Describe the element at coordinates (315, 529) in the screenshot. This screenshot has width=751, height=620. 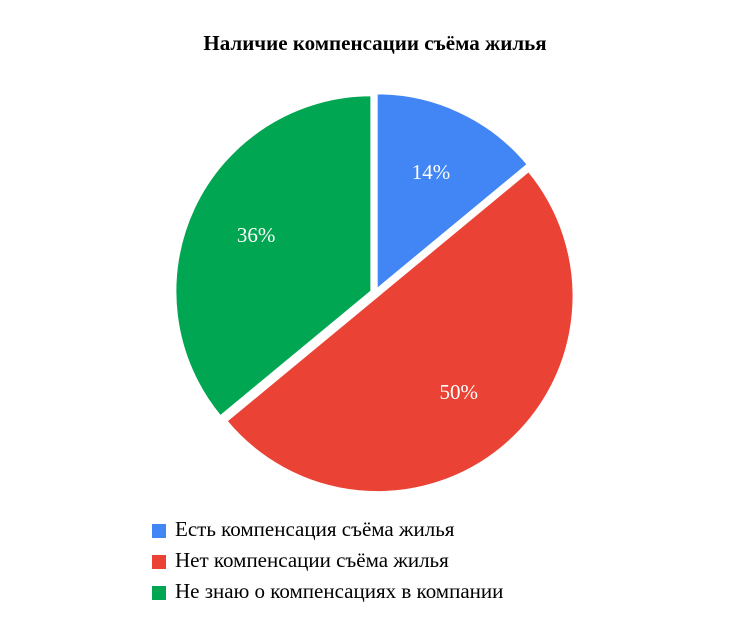
I see `legend-label: Есть компенсация съёма жилья` at that location.